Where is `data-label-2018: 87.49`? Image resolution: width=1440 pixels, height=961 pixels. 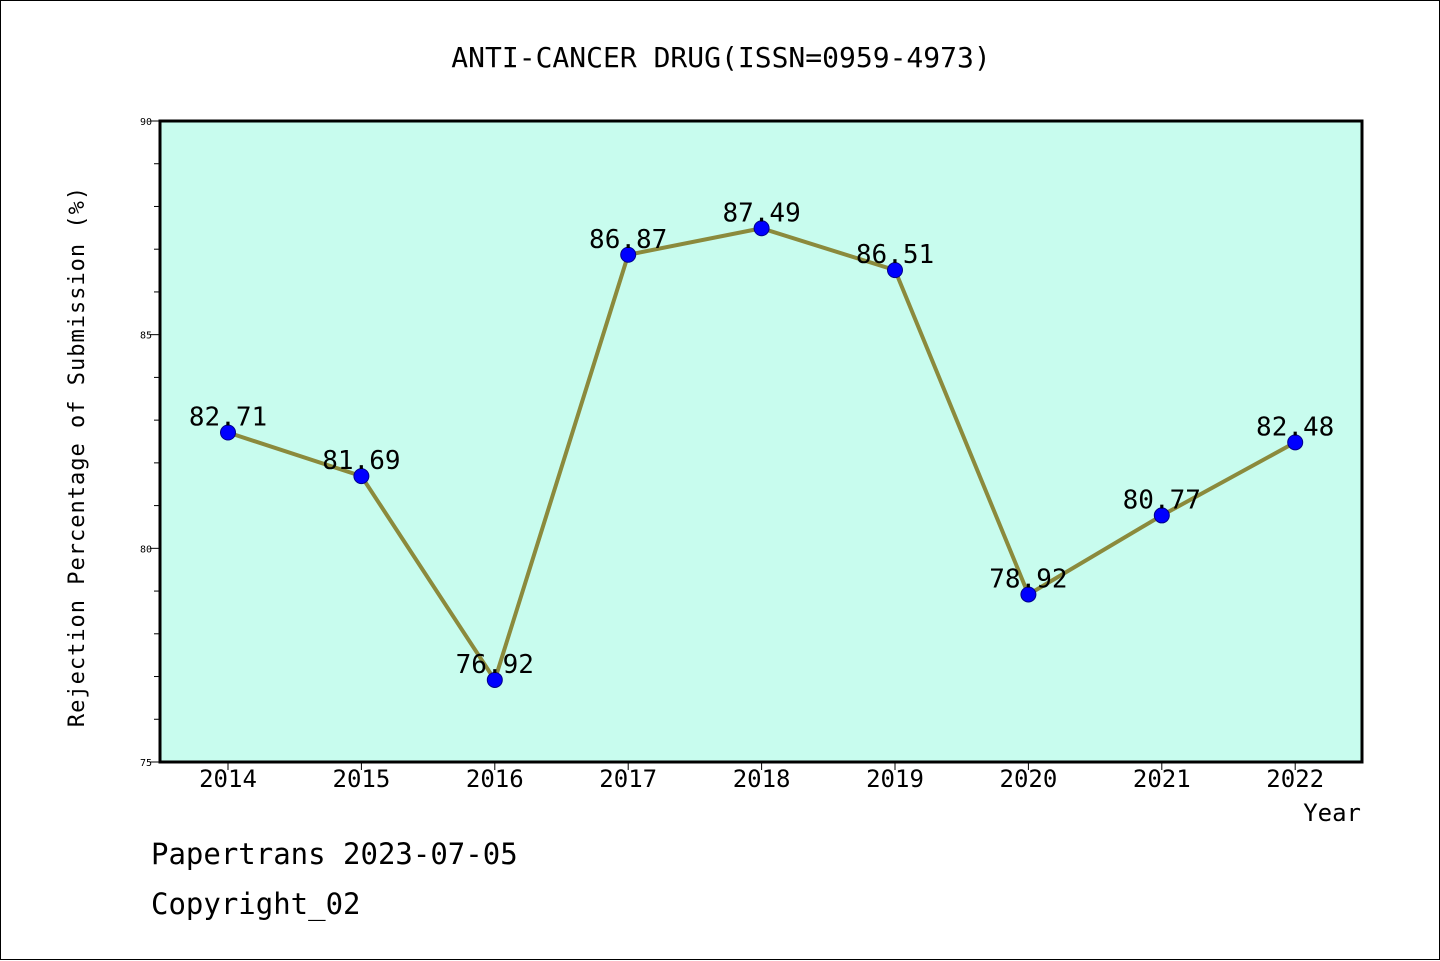 data-label-2018: 87.49 is located at coordinates (761, 213).